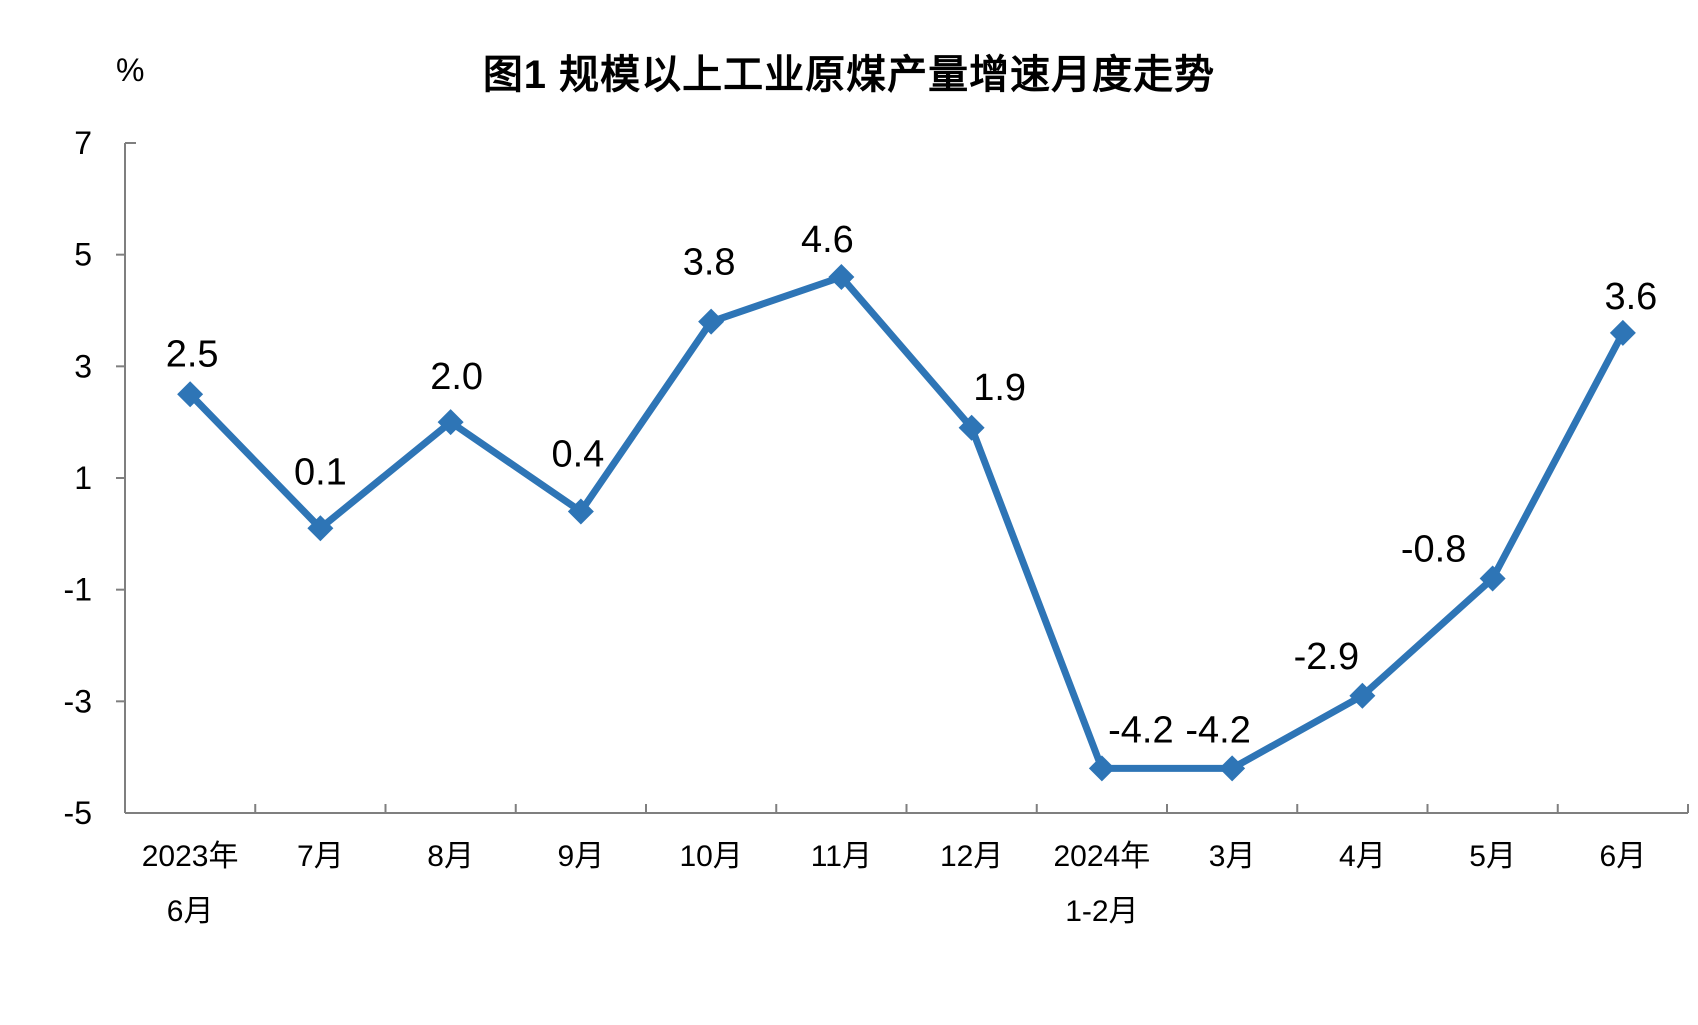 This screenshot has height=1025, width=1698. I want to click on x-tick-label: 10月, so click(710, 856).